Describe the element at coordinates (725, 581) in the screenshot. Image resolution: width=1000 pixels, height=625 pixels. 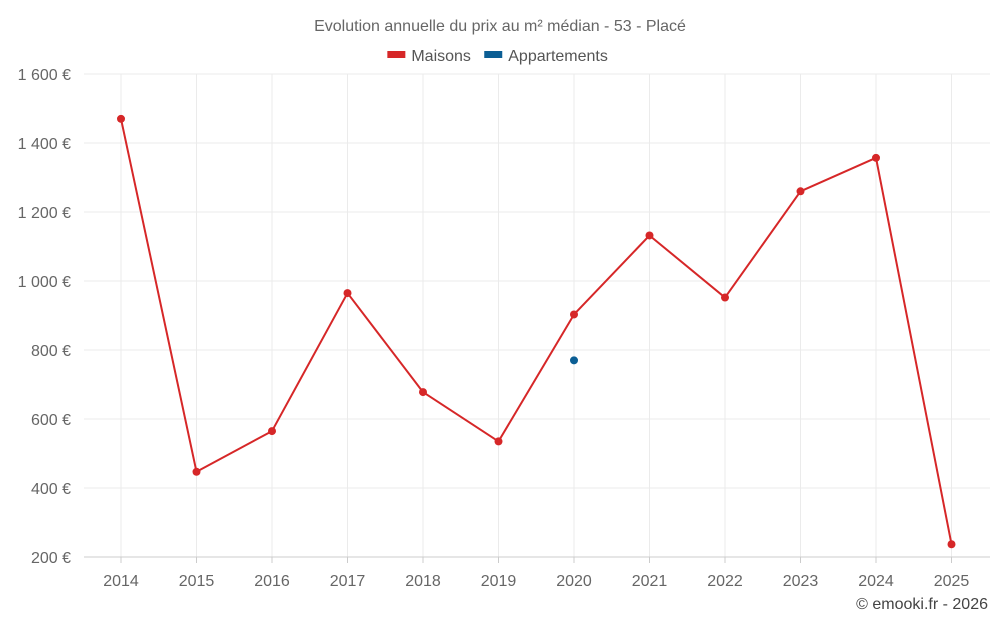
I see `x-tick-label: 2022` at that location.